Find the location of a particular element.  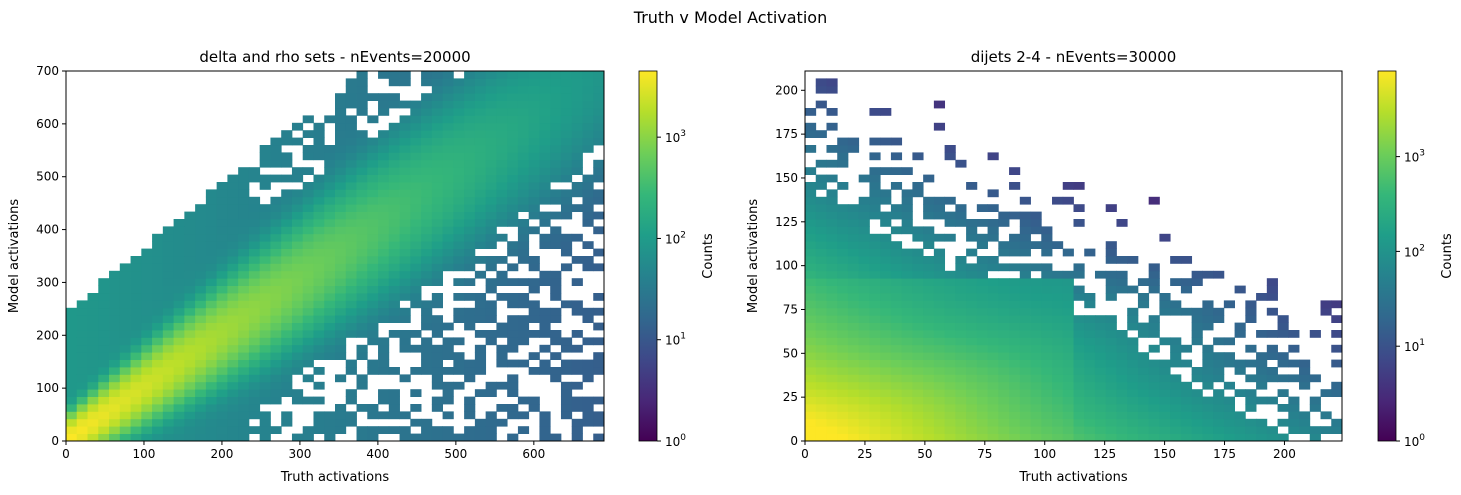

y-tick-label: 50 is located at coordinates (790, 353).